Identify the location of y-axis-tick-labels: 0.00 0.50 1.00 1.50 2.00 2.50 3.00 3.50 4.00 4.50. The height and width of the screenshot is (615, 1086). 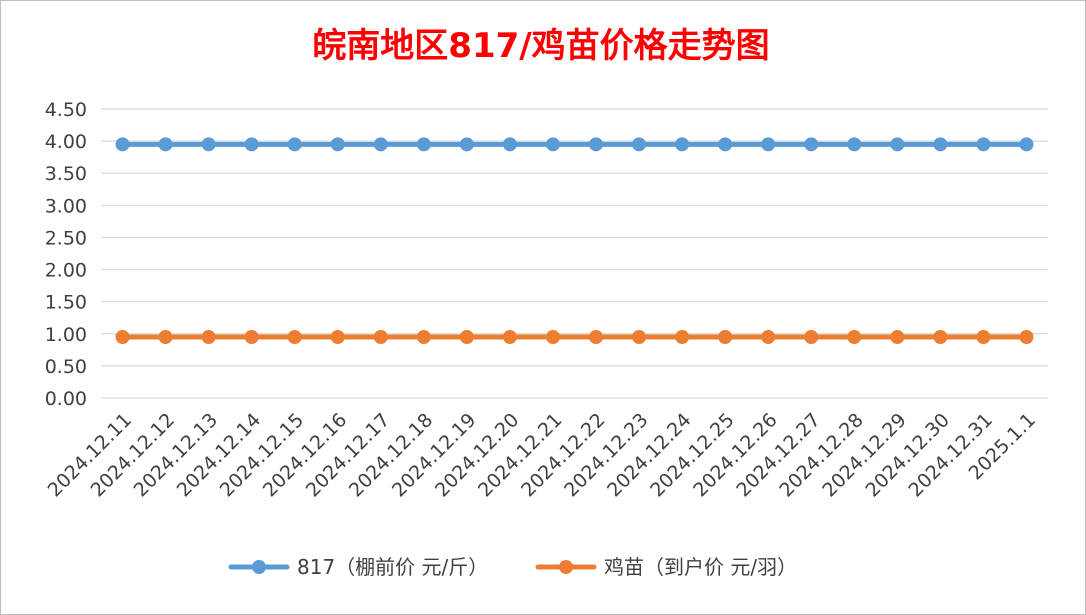
(66, 254).